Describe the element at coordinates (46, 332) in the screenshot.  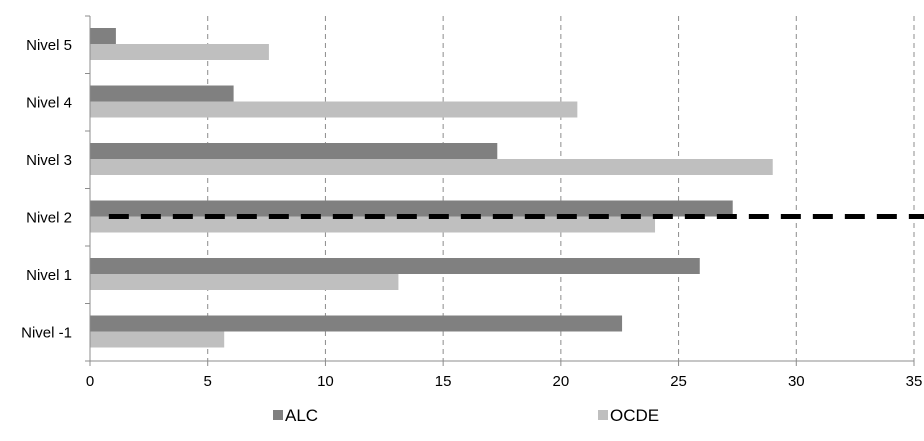
I see `y-tick-label: Nivel -1` at that location.